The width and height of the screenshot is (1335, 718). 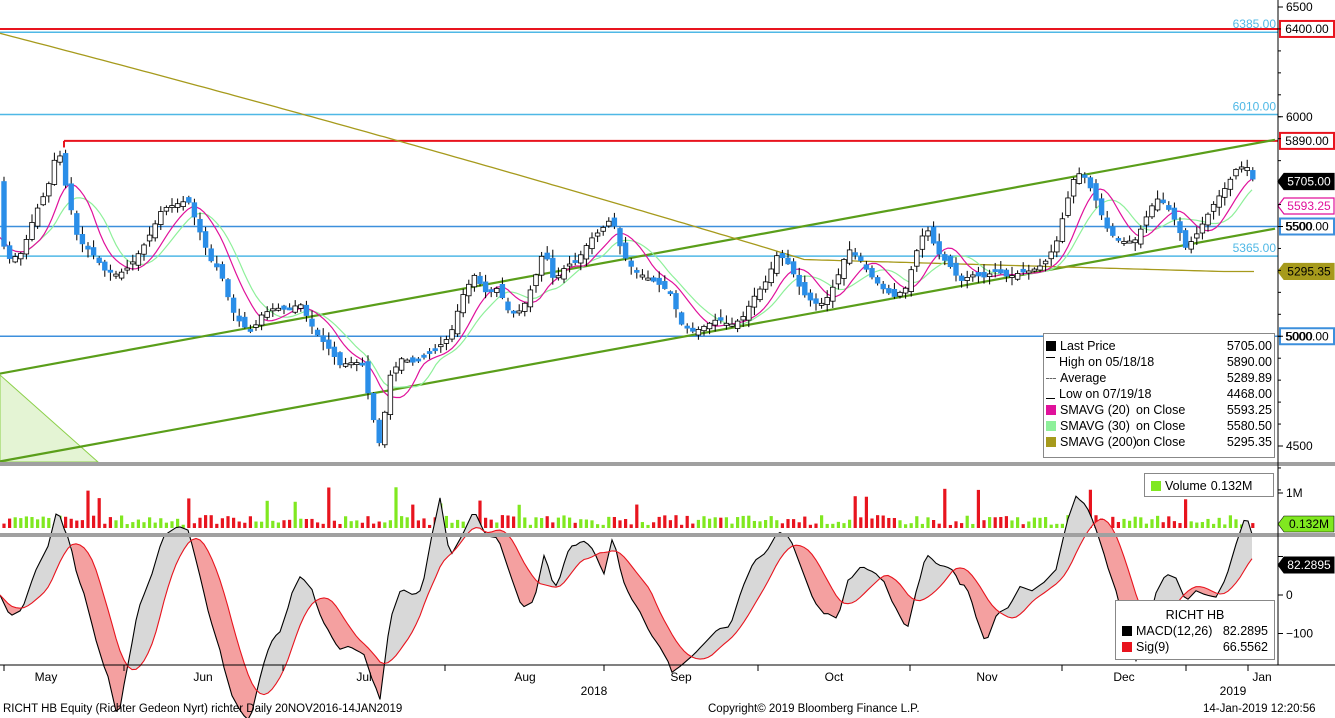 I want to click on axis-tag-label: 5890.00, so click(x=1307, y=141).